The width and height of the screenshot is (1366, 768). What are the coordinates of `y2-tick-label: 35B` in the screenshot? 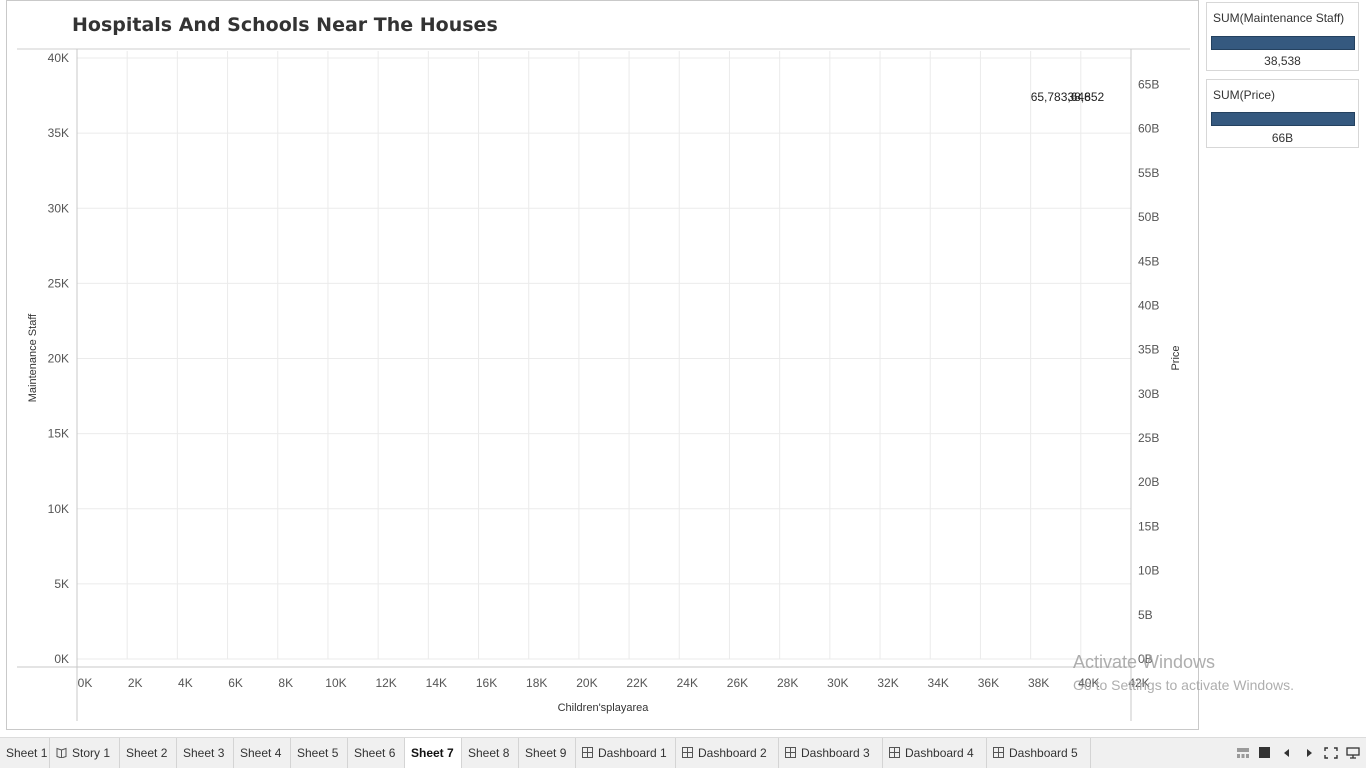 It's located at (1148, 350).